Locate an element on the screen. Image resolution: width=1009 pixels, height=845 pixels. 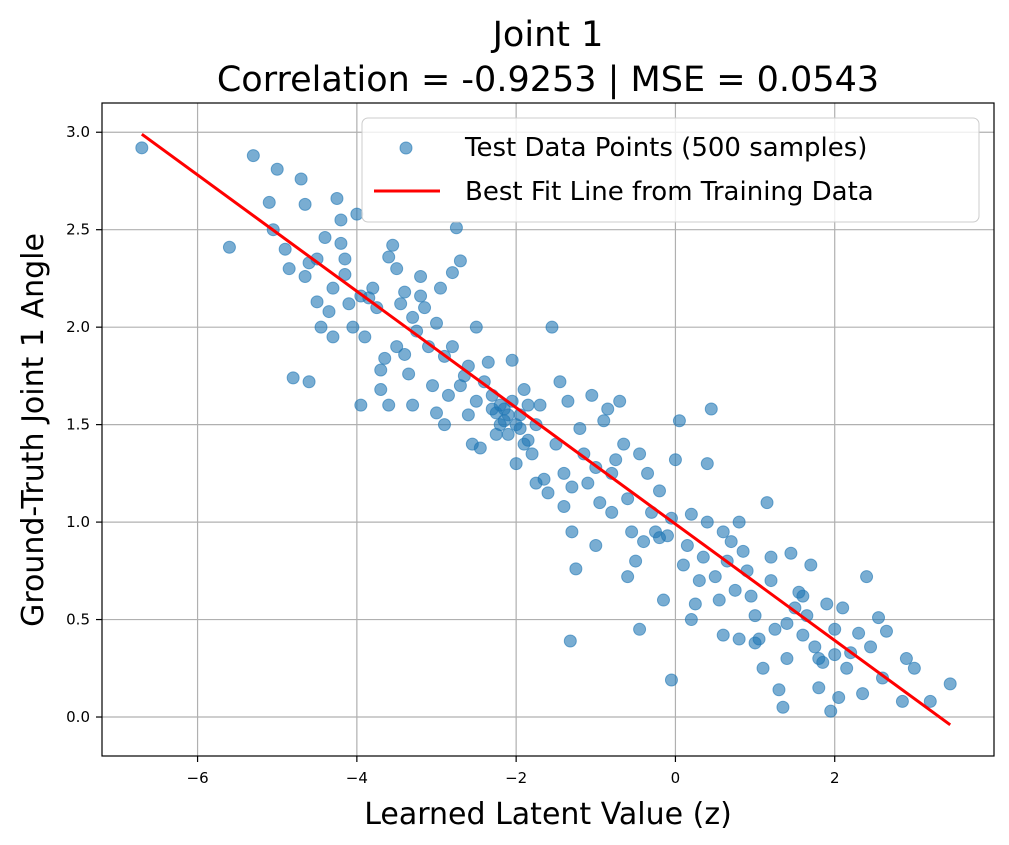
chart-title: Joint 1 is located at coordinates (547, 35).